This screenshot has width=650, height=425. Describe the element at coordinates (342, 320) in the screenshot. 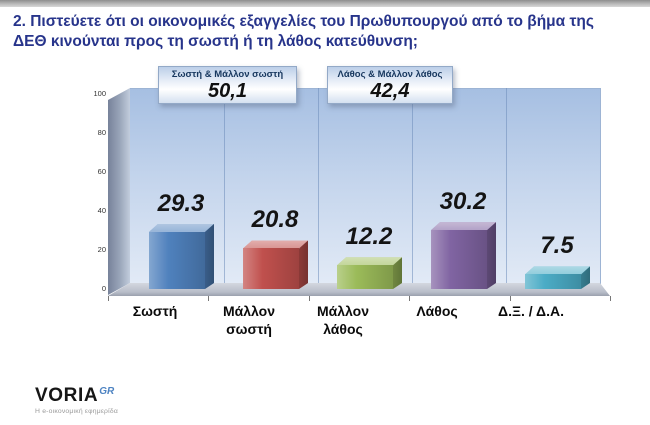

I see `category-label: Μάλλον λάθος` at that location.